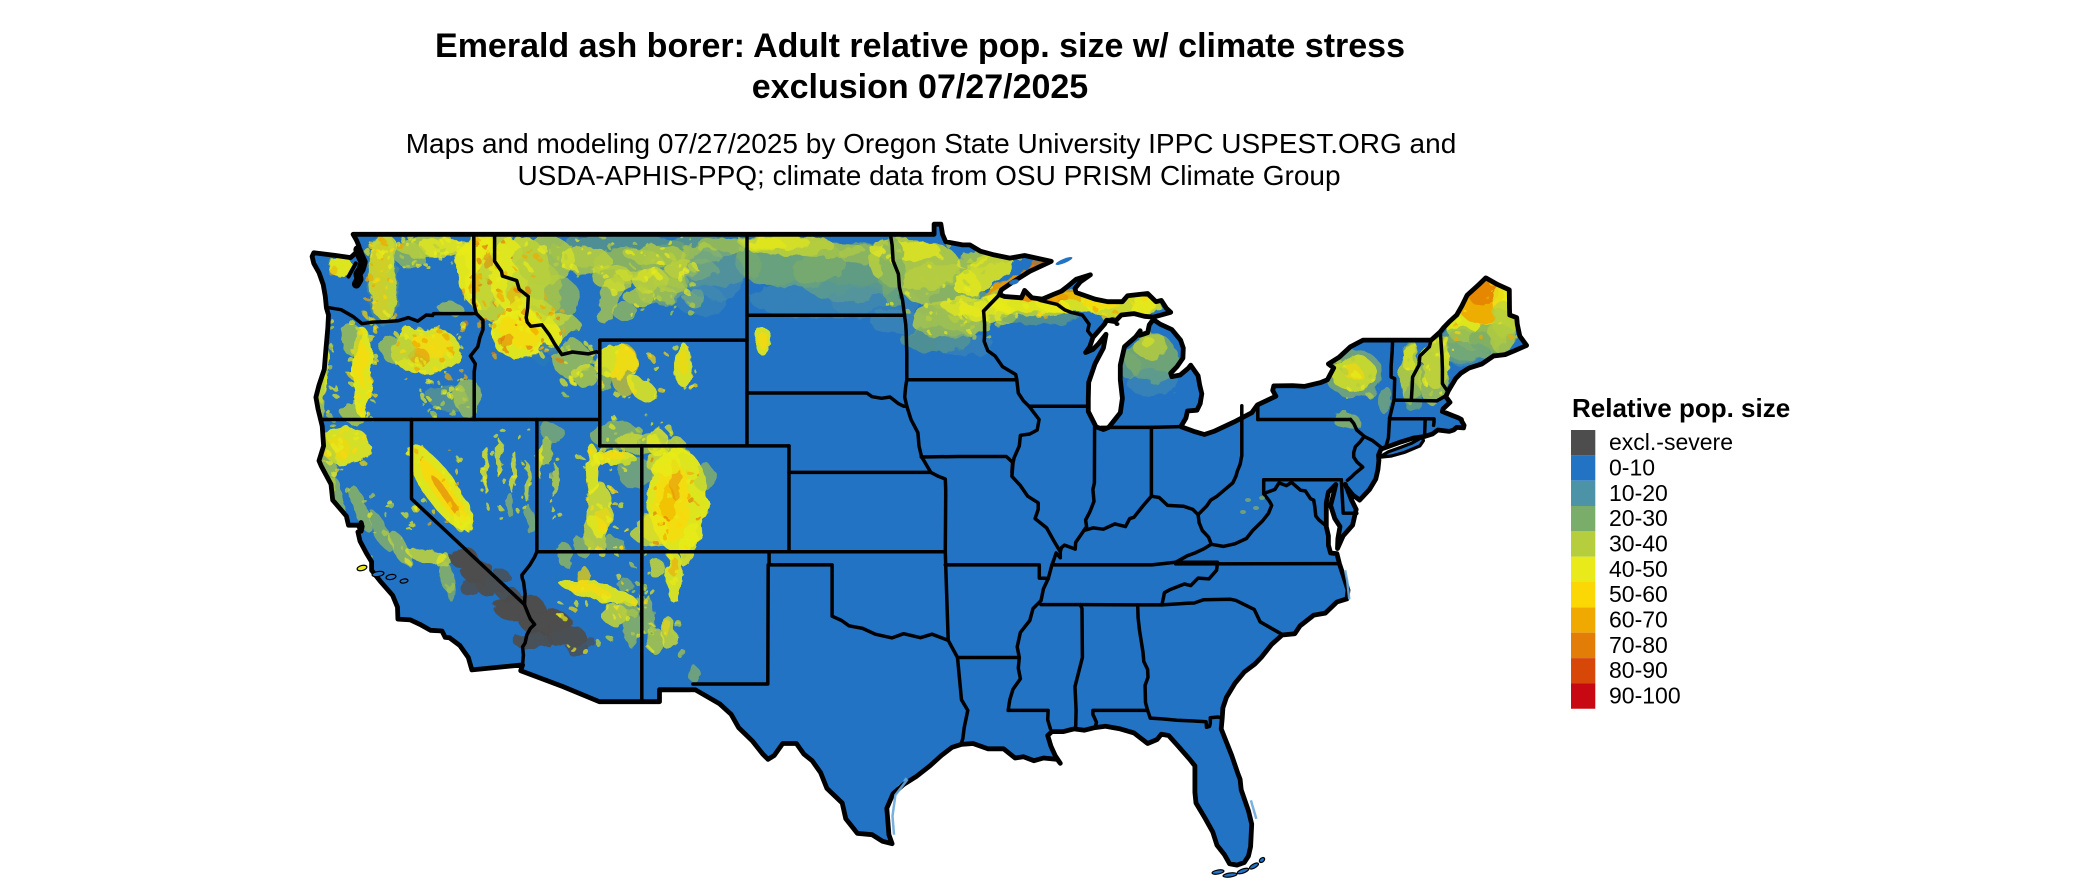 Image resolution: width=2100 pixels, height=892 pixels. Describe the element at coordinates (1638, 569) in the screenshot. I see `svg-text: 40-50` at that location.